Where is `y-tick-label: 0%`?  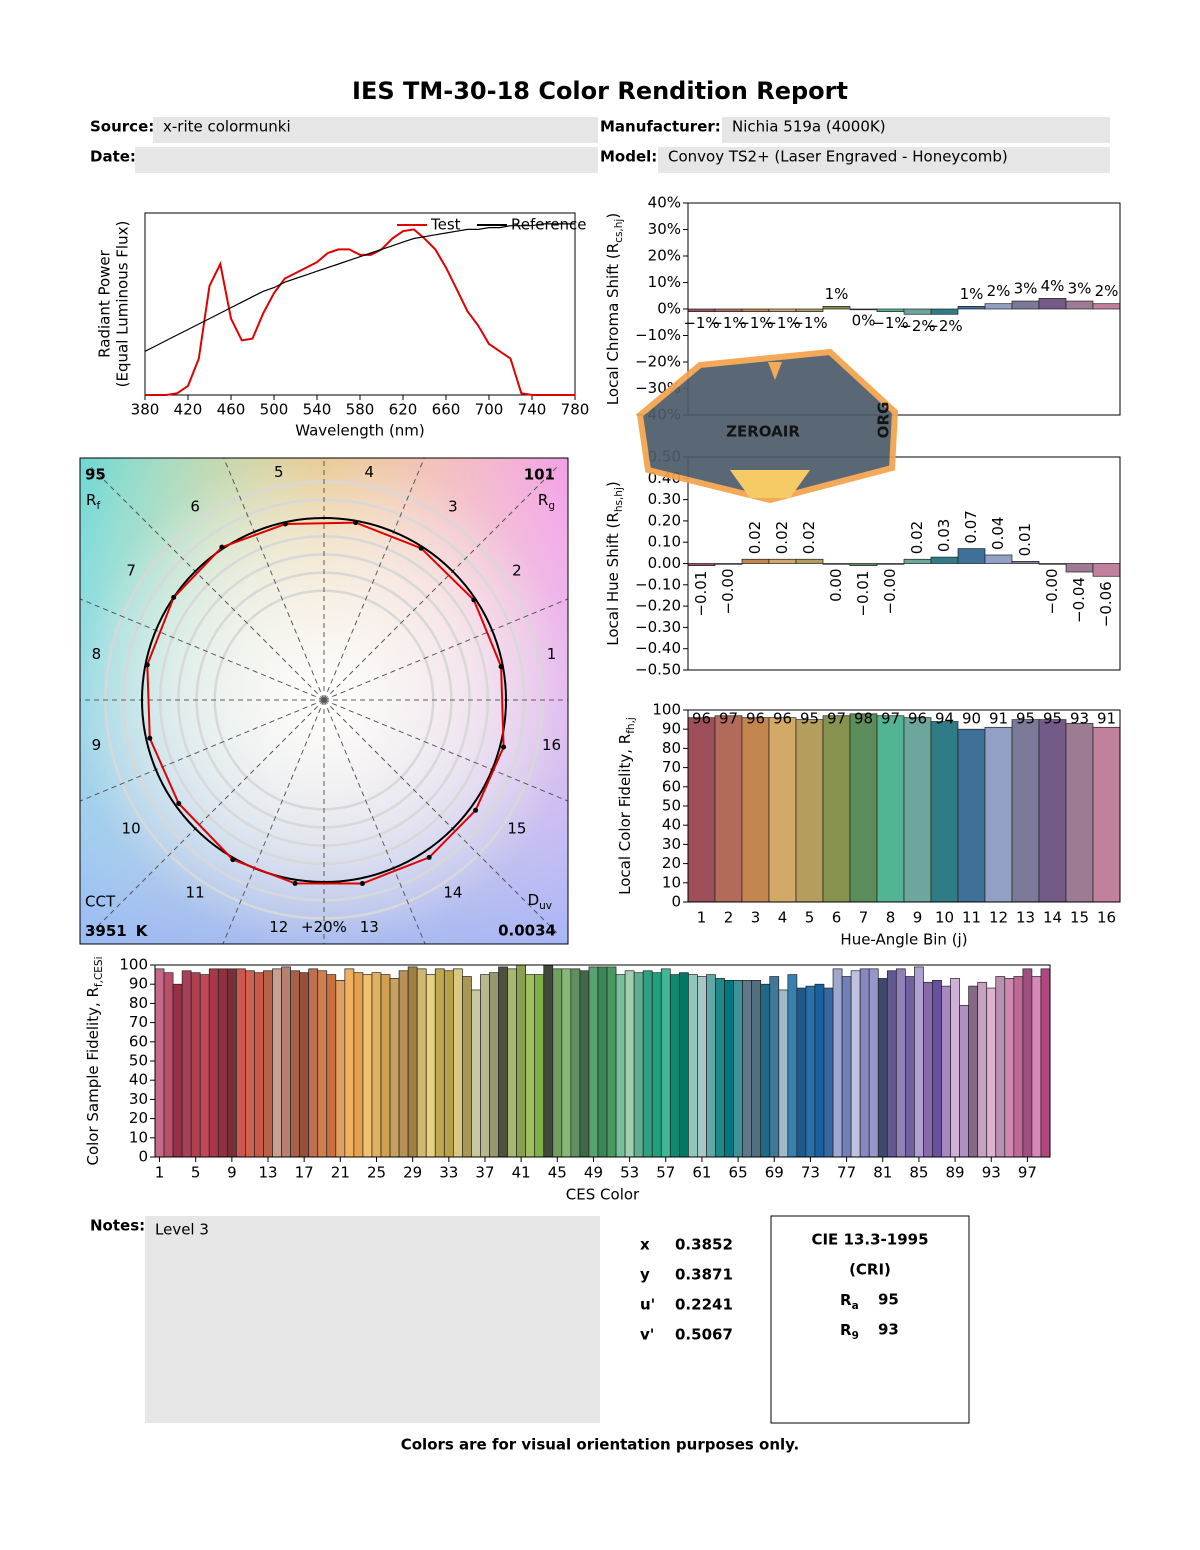 y-tick-label: 0% is located at coordinates (669, 309).